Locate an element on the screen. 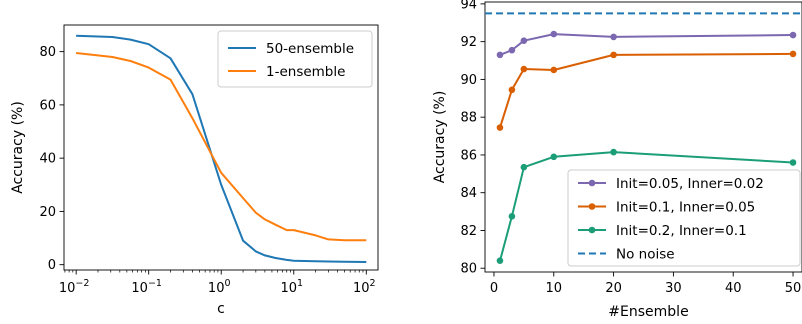 Image resolution: width=802 pixels, height=324 pixels. x-tick-label: 10⁻¹ is located at coordinates (146, 287).